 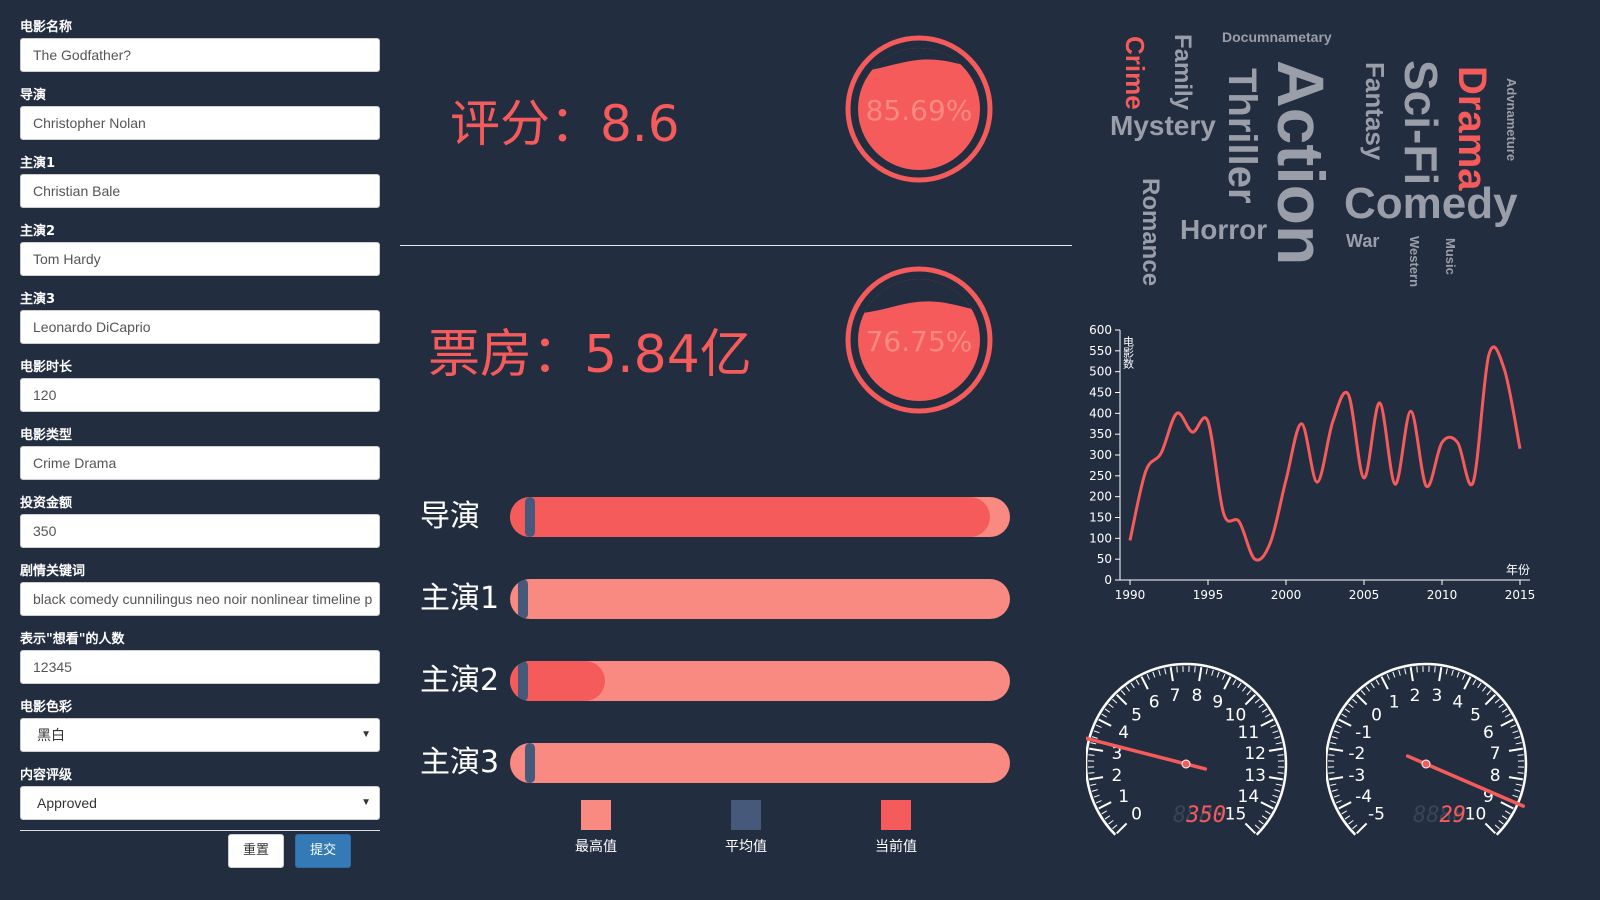 What do you see at coordinates (38, 299) in the screenshot?
I see `actor3-label: 主演3` at bounding box center [38, 299].